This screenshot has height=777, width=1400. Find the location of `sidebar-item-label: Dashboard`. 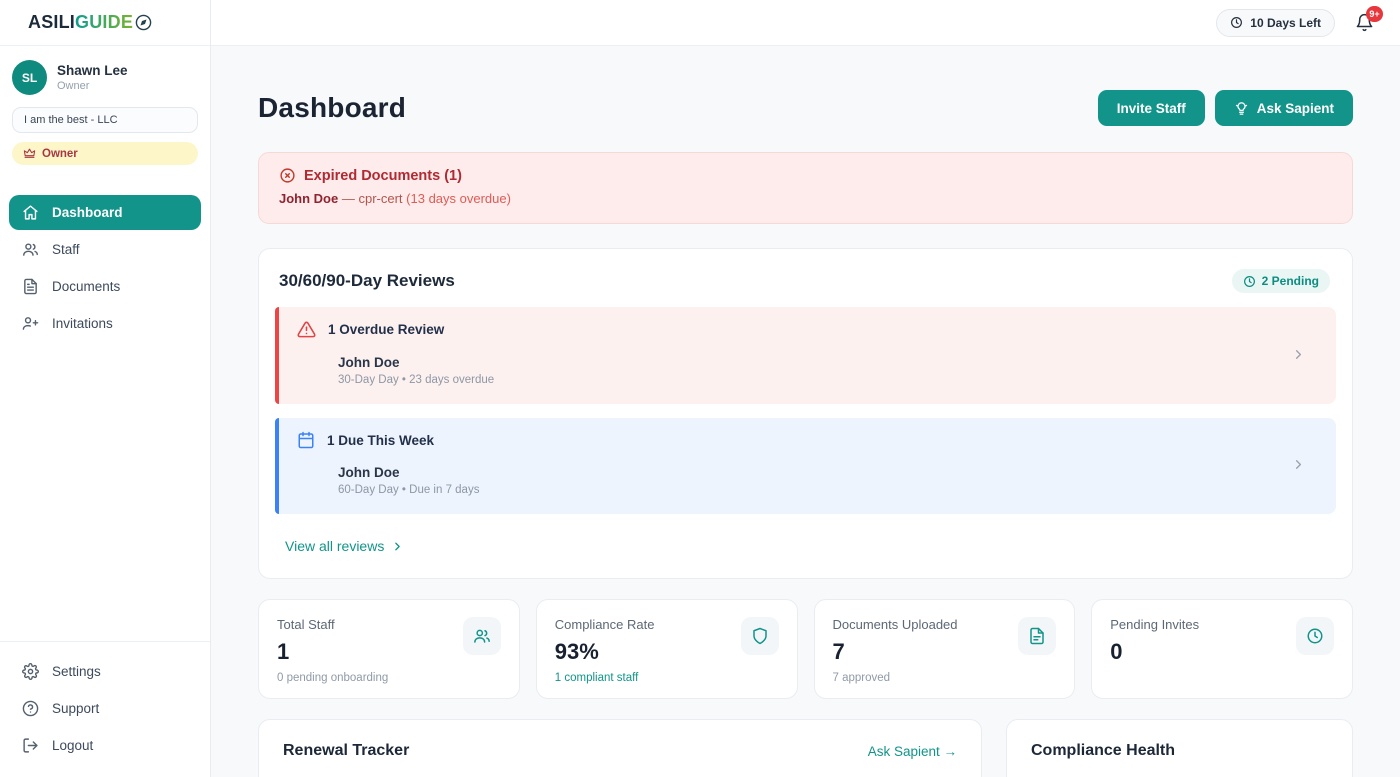

sidebar-item-label: Dashboard is located at coordinates (87, 212).